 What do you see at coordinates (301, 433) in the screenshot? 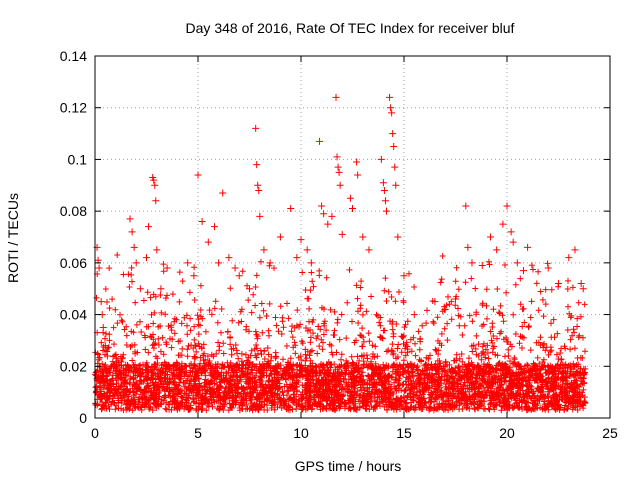
I see `x-tick-label: 10` at bounding box center [301, 433].